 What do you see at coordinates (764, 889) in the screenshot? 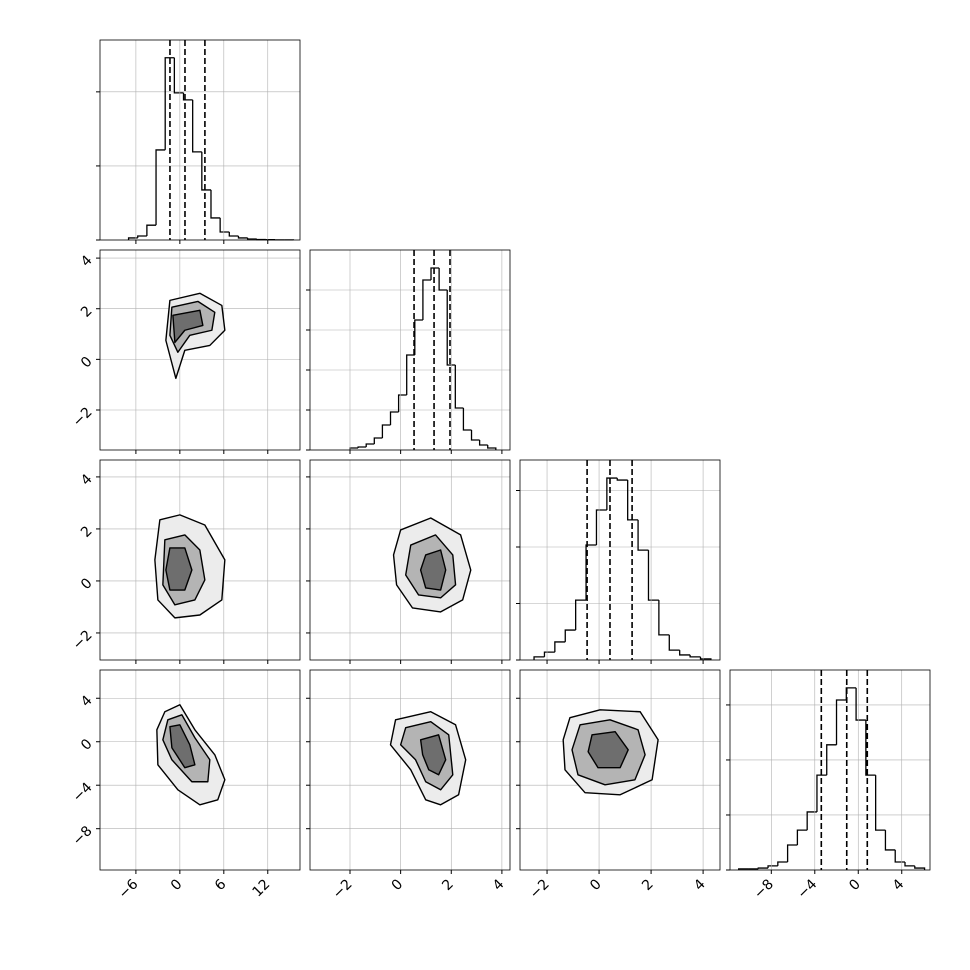
I see `x-tick-label: −8` at bounding box center [764, 889].